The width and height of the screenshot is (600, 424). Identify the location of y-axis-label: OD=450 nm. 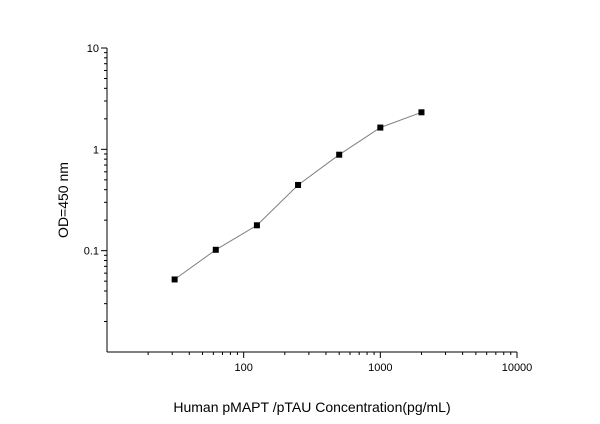
(63, 200).